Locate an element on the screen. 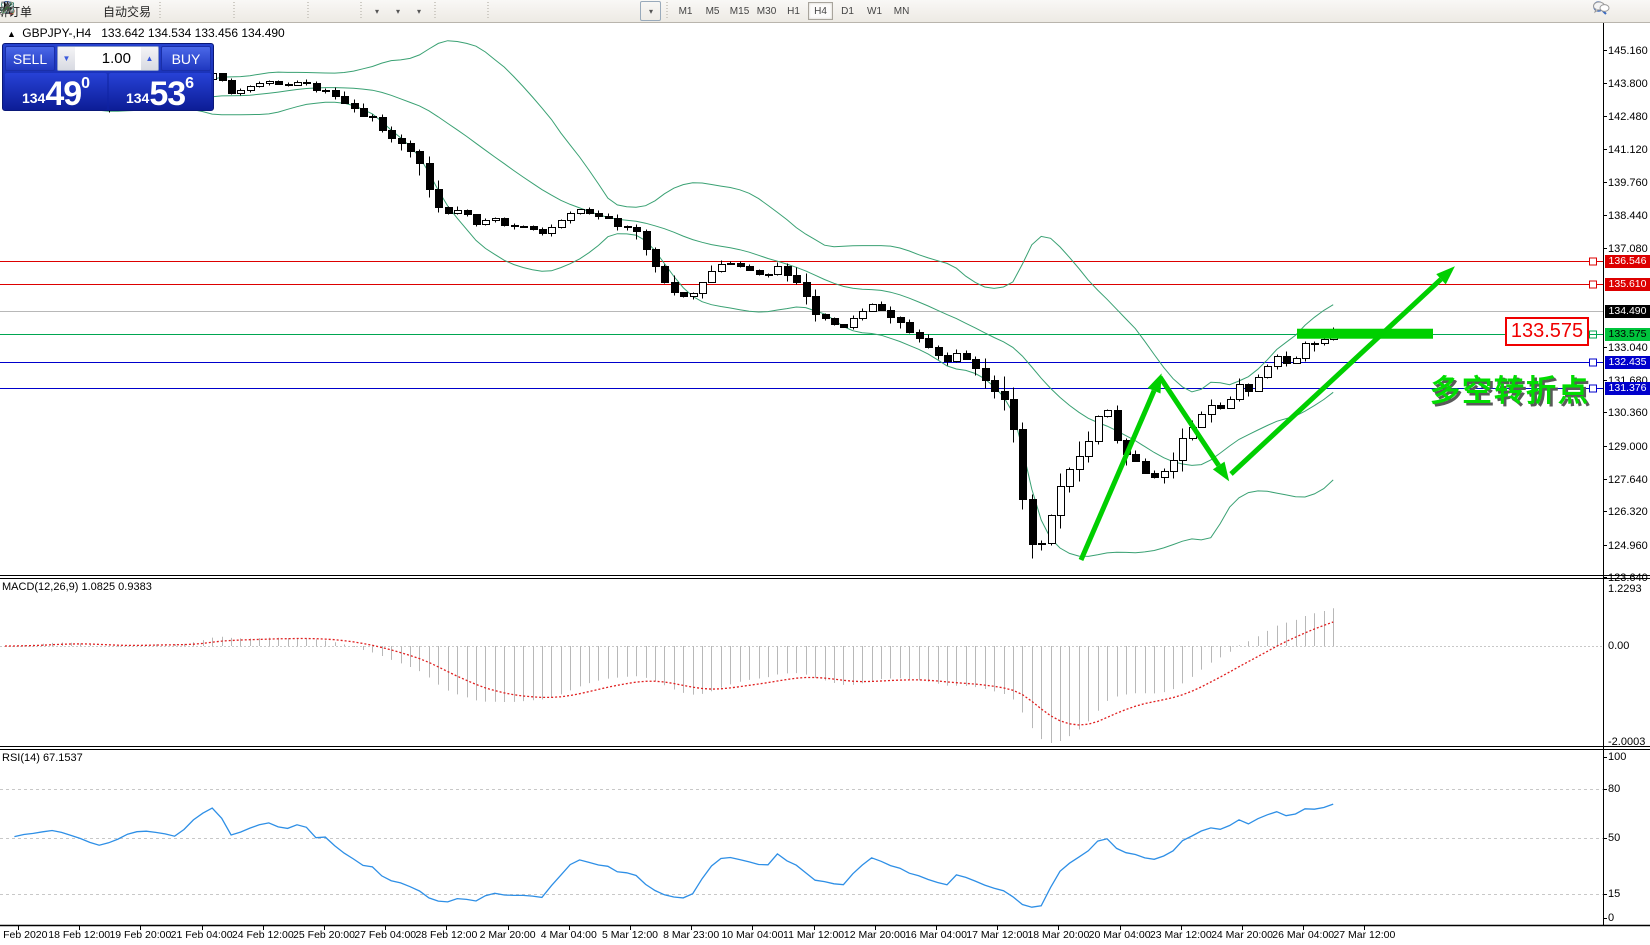 The width and height of the screenshot is (1650, 945). timeframe-button-h4: H4 is located at coordinates (821, 11).